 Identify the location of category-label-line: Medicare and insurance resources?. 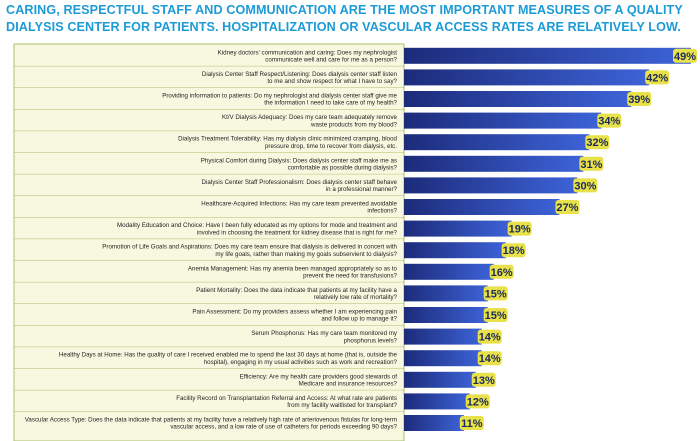
(348, 384).